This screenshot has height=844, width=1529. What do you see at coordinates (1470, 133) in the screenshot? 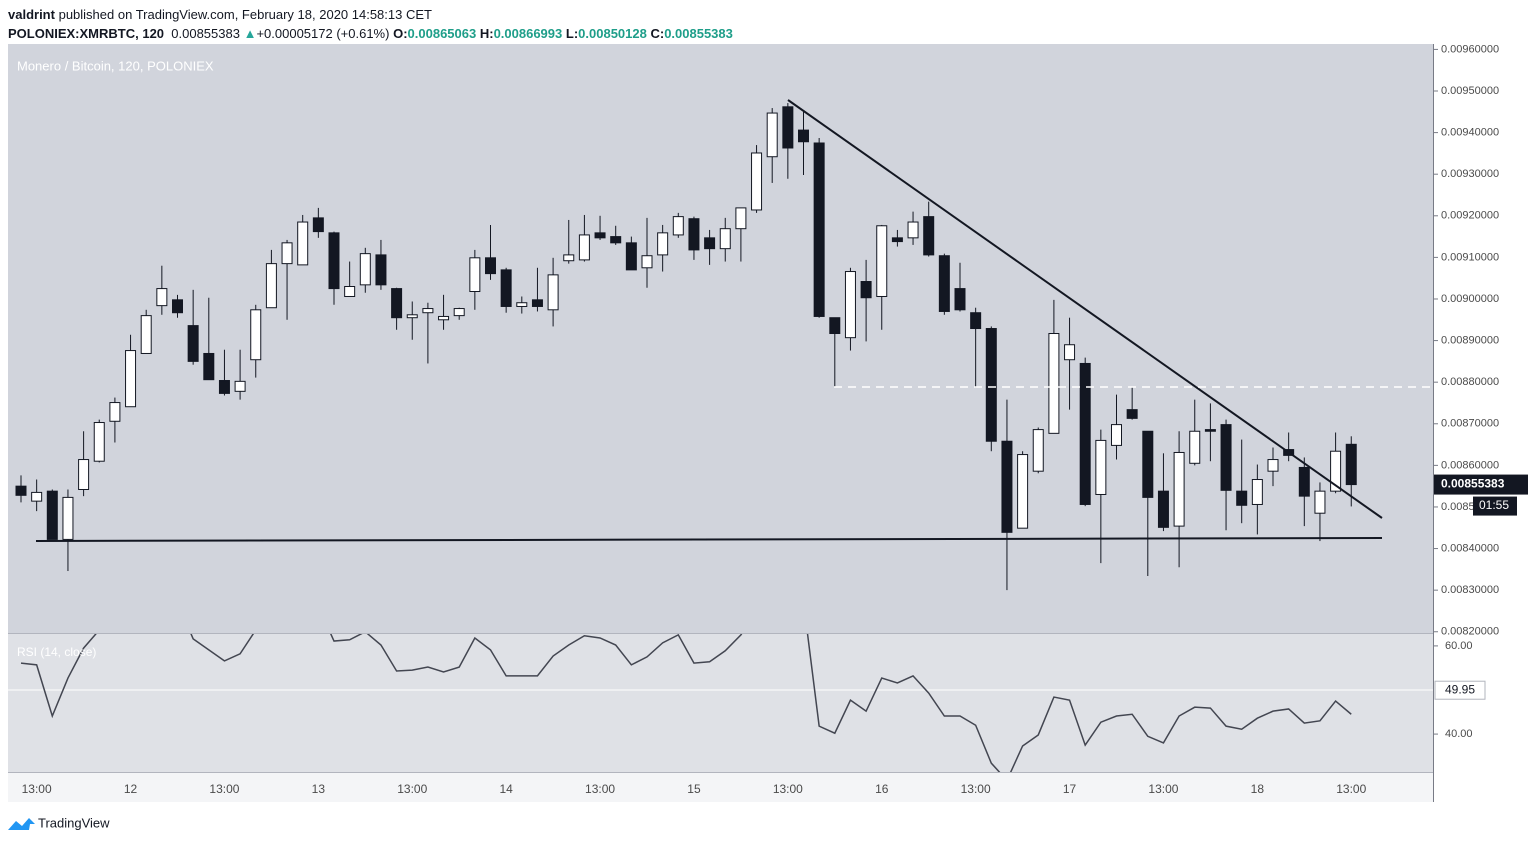
I see `y-tick-label: 0.00940000` at bounding box center [1470, 133].